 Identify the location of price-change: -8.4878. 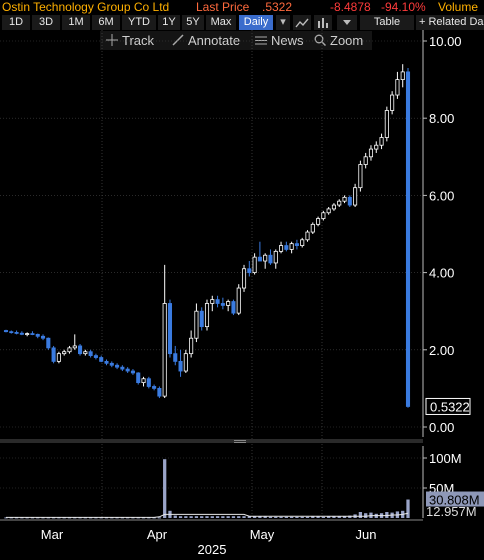
(350, 7).